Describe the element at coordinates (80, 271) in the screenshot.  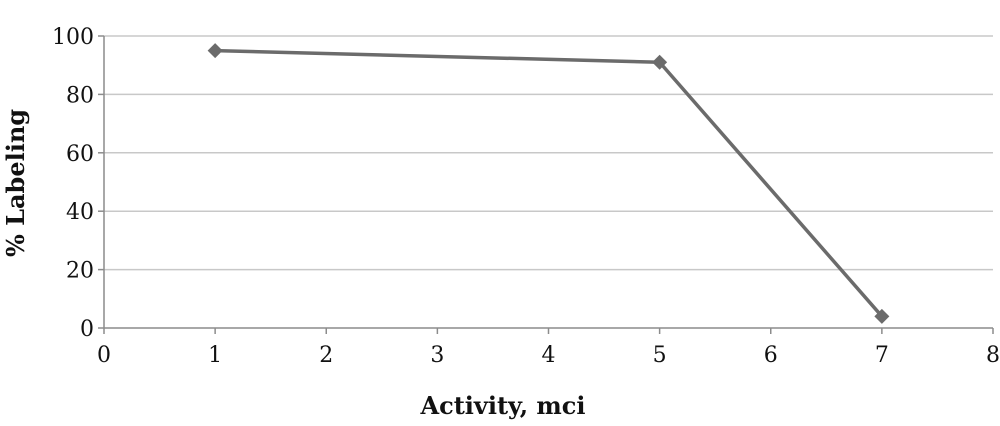
I see `y-tick-label-20: 20` at that location.